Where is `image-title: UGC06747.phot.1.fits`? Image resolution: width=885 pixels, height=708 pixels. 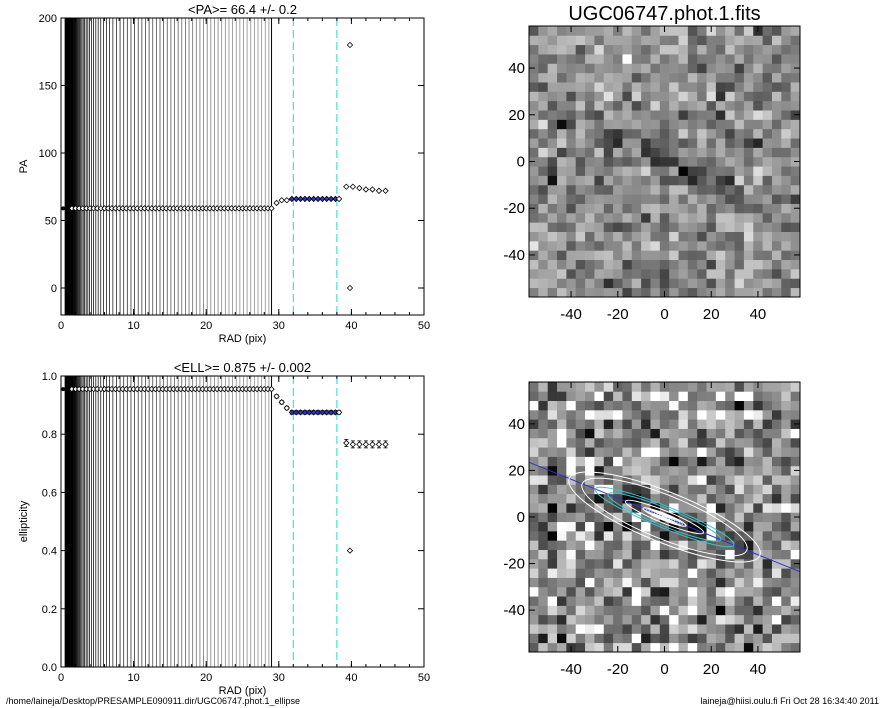
image-title: UGC06747.phot.1.fits is located at coordinates (664, 14).